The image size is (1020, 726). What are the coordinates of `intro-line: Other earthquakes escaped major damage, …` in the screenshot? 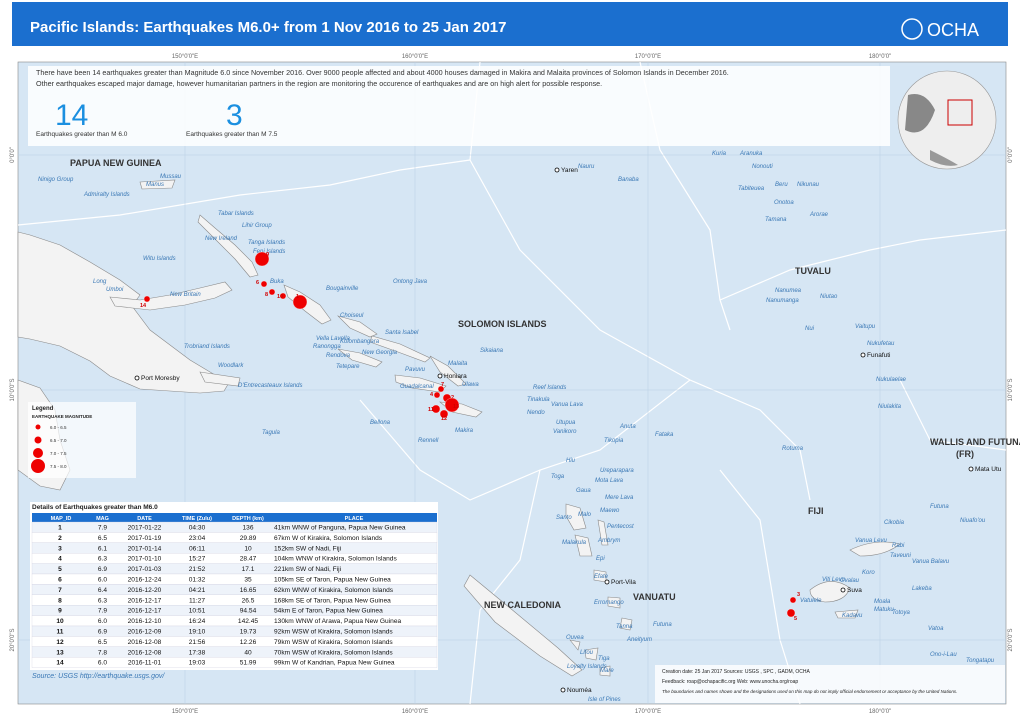 It's located at (319, 83).